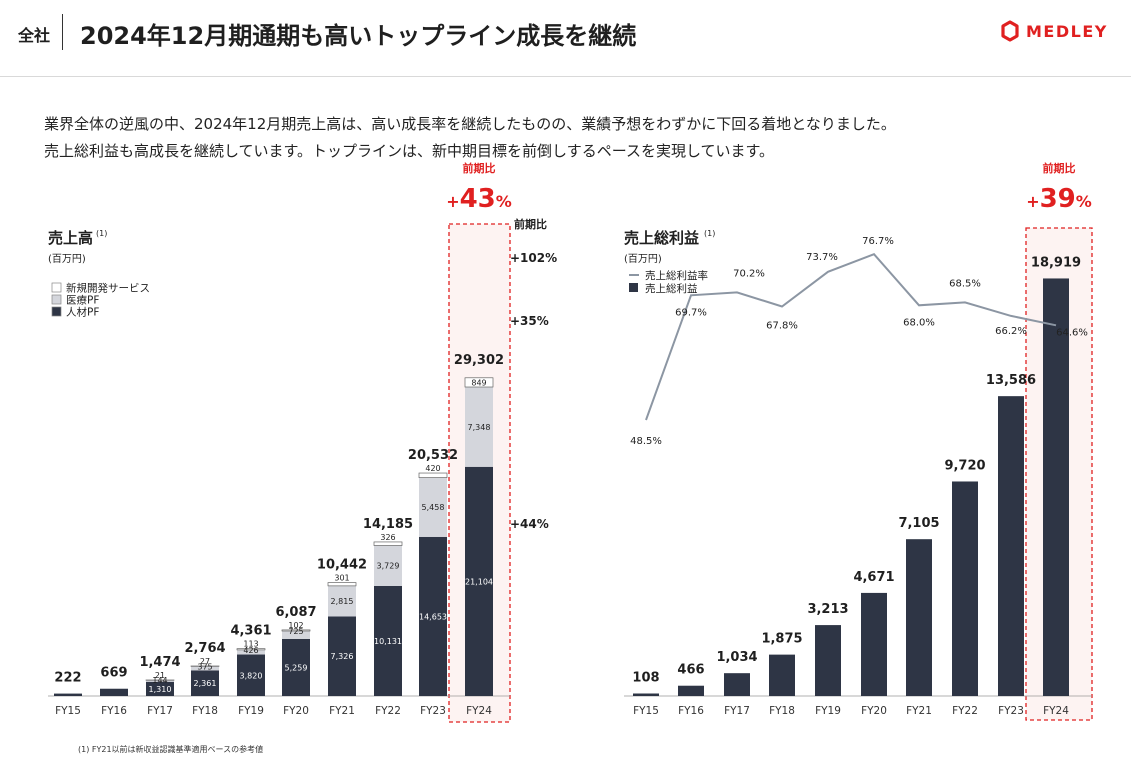  Describe the element at coordinates (691, 312) in the screenshot. I see `gross-margin-label: 69.7%` at that location.